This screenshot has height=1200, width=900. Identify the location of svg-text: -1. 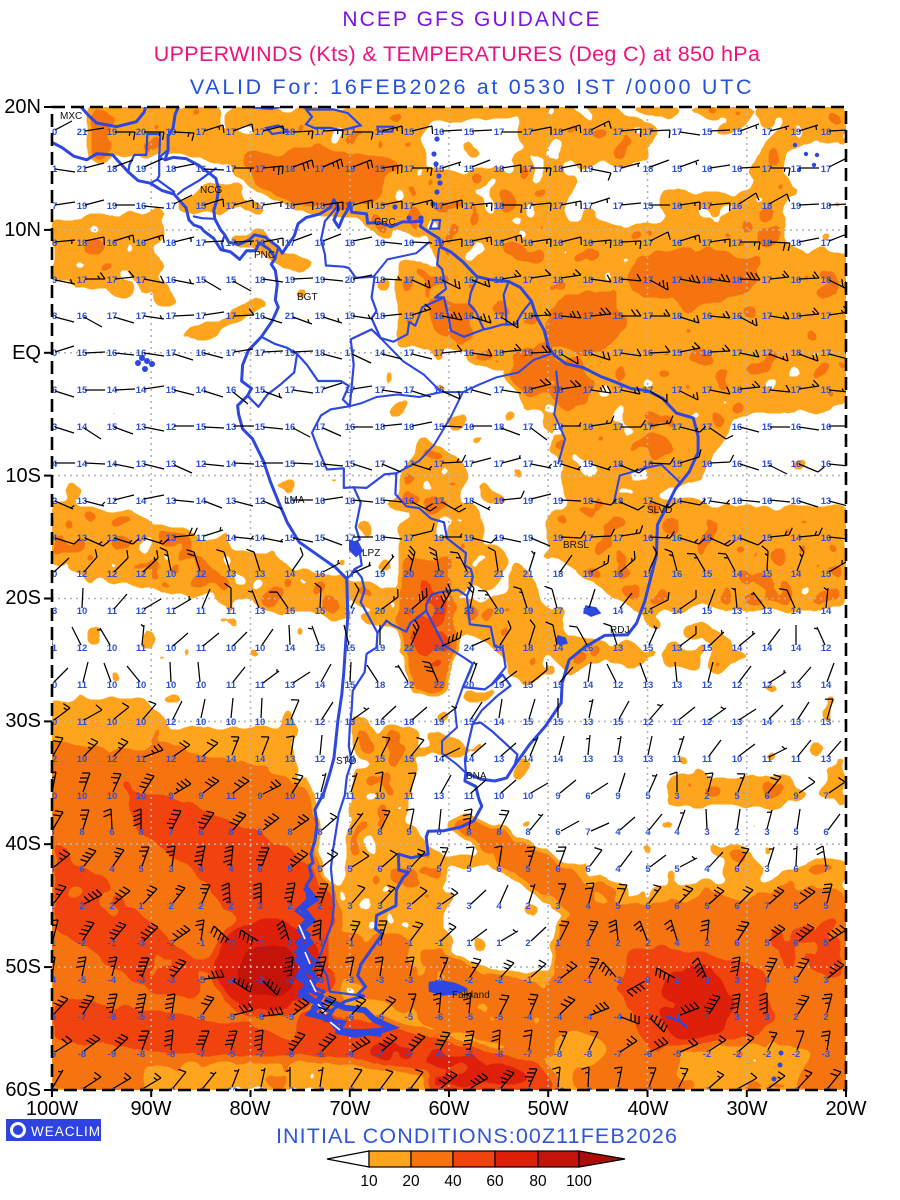
(648, 1017).